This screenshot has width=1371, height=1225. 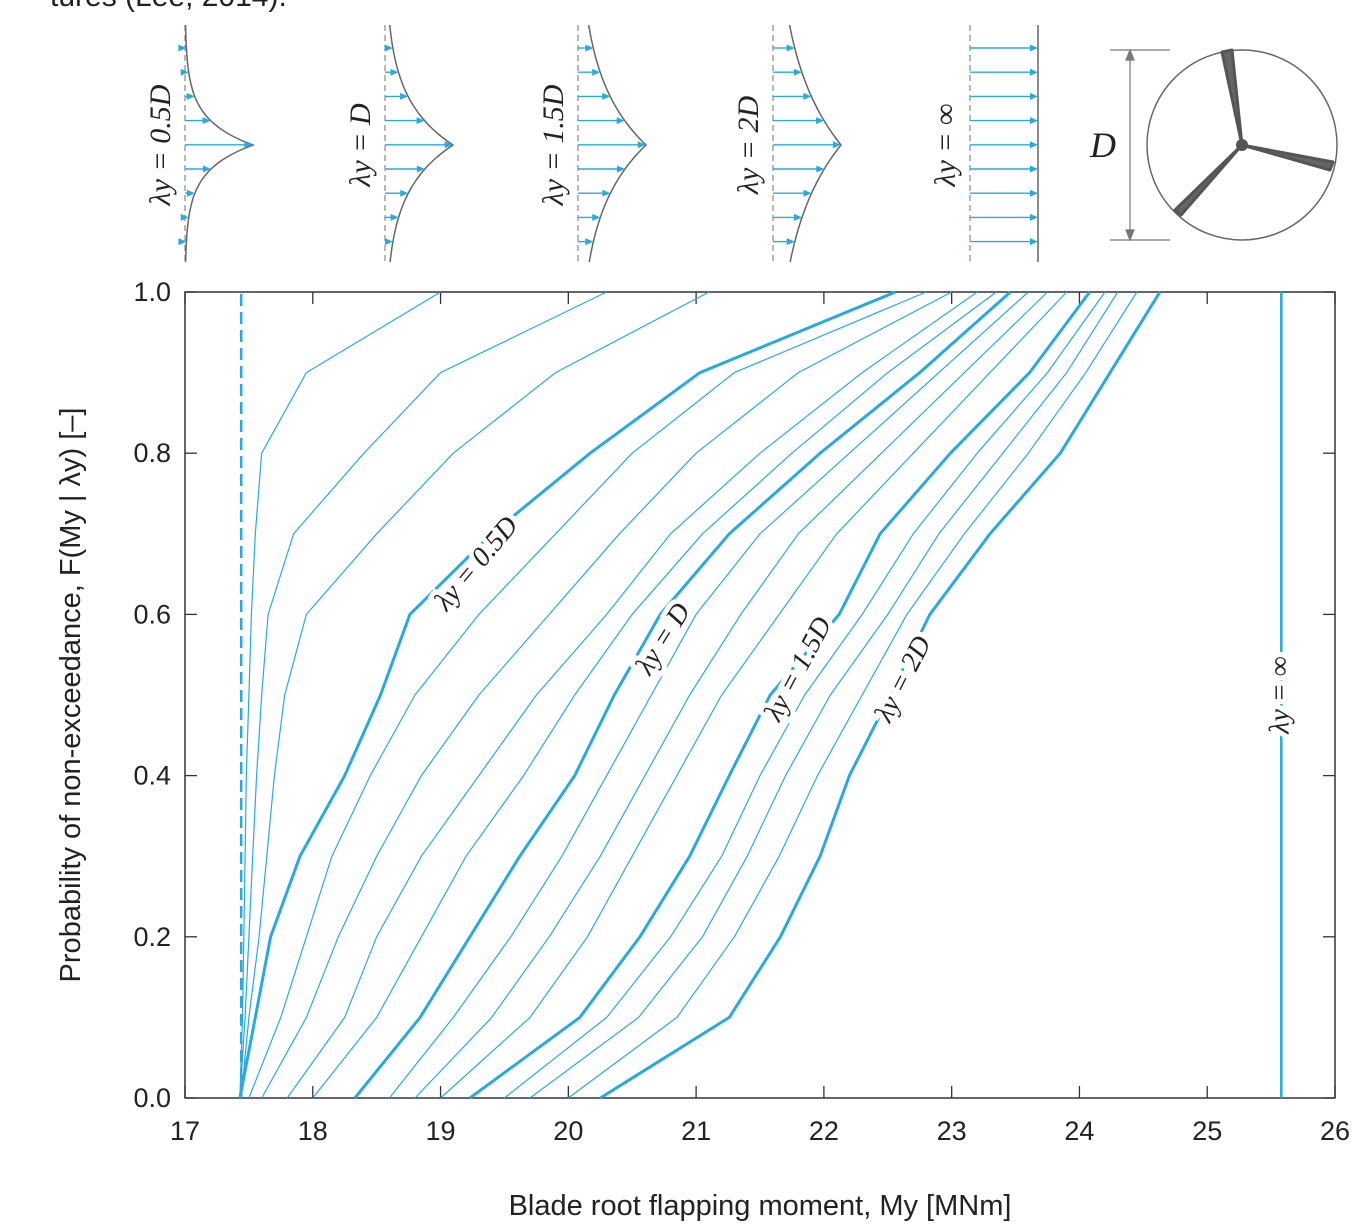 I want to click on profiles: λy = 0.5D λy = D λy = 1.5D λy = 2D λy = ∞, so click(x=591, y=143).